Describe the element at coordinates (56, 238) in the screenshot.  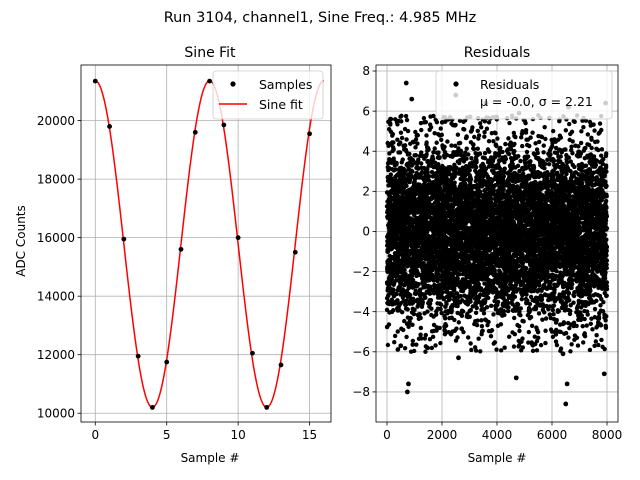
I see `sine-fit-ytick-label: 16000` at that location.